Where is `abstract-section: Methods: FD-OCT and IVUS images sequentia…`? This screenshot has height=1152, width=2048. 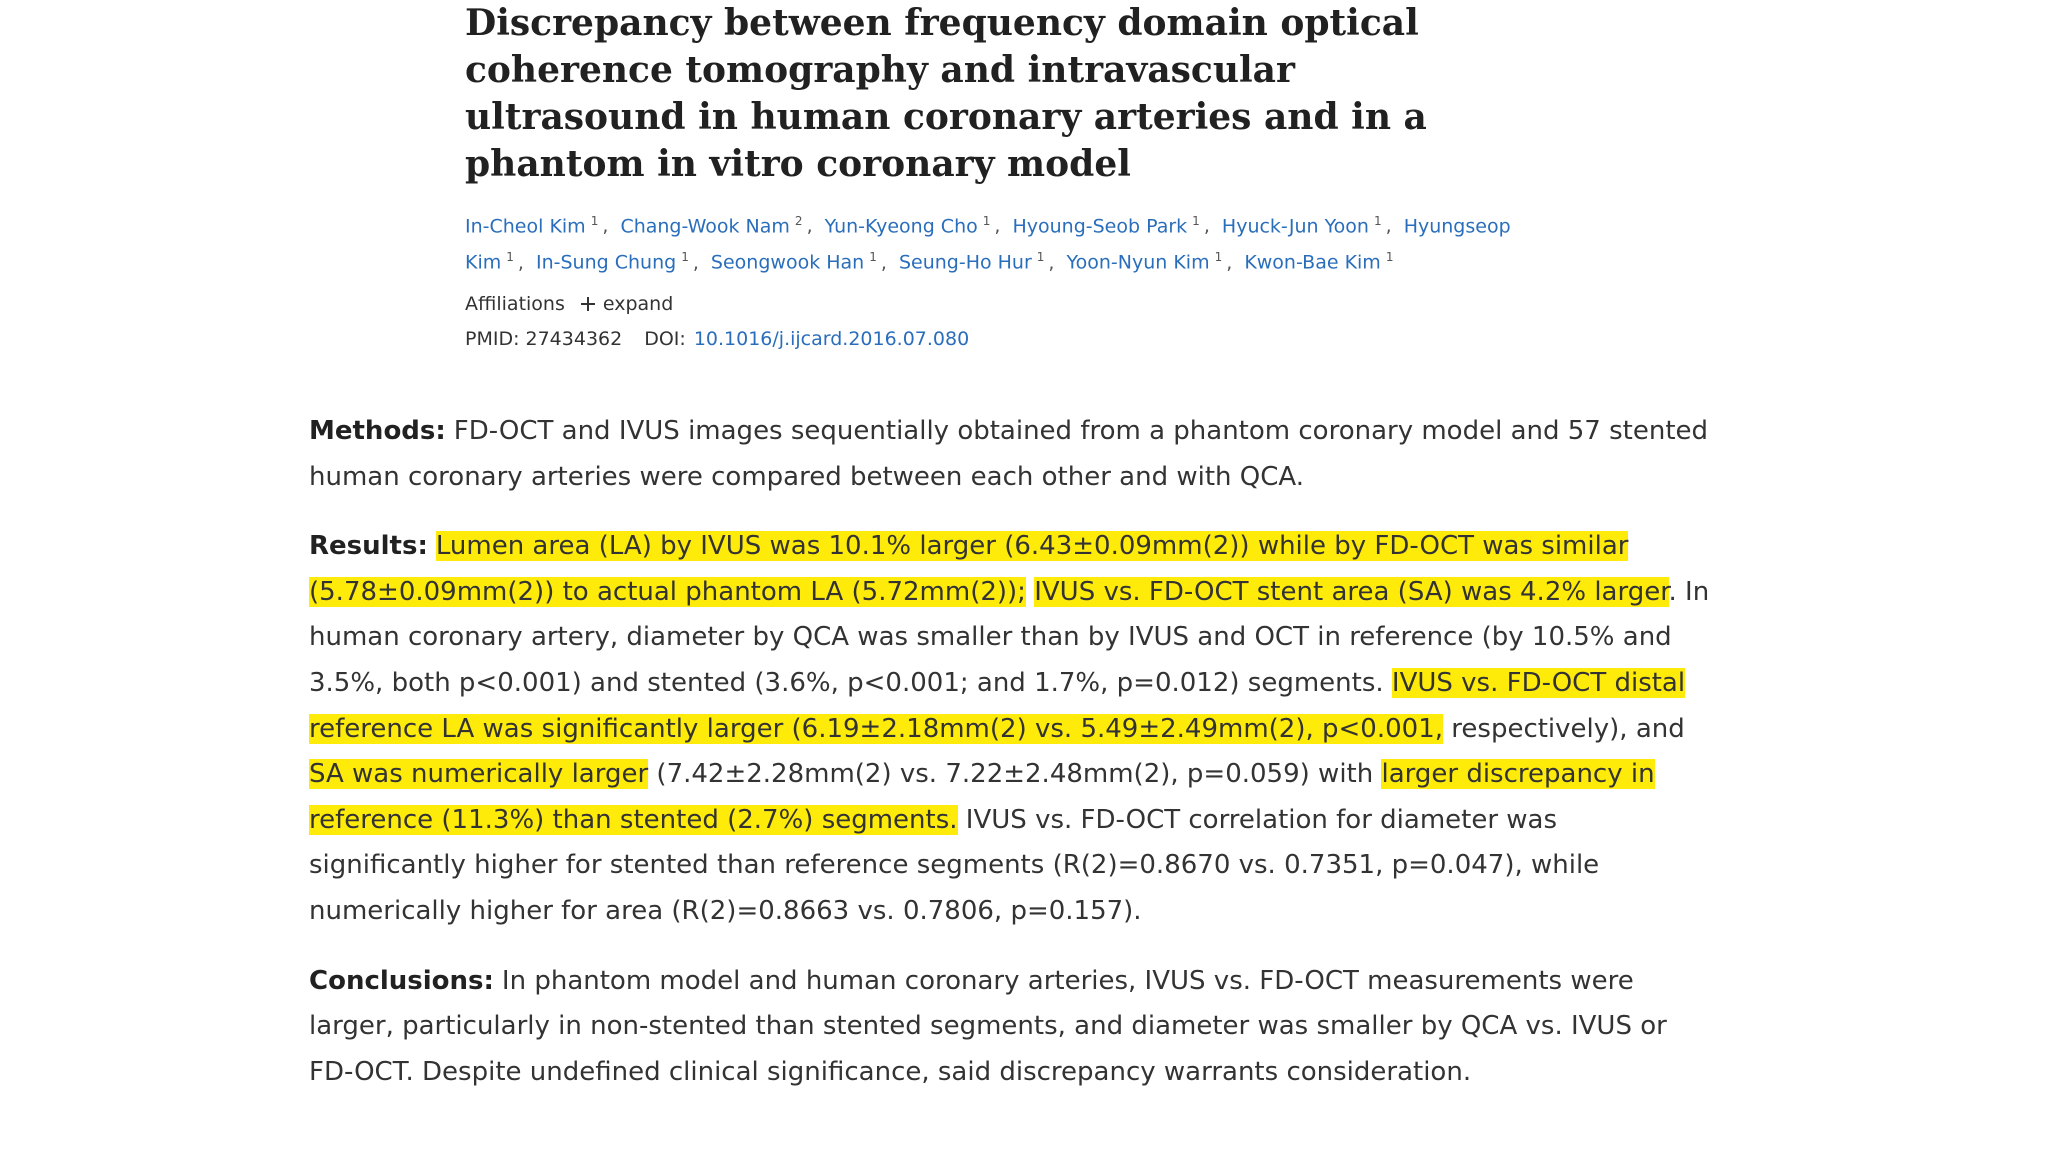
abstract-section: Methods: FD-OCT and IVUS images sequentia… is located at coordinates (1011, 454).